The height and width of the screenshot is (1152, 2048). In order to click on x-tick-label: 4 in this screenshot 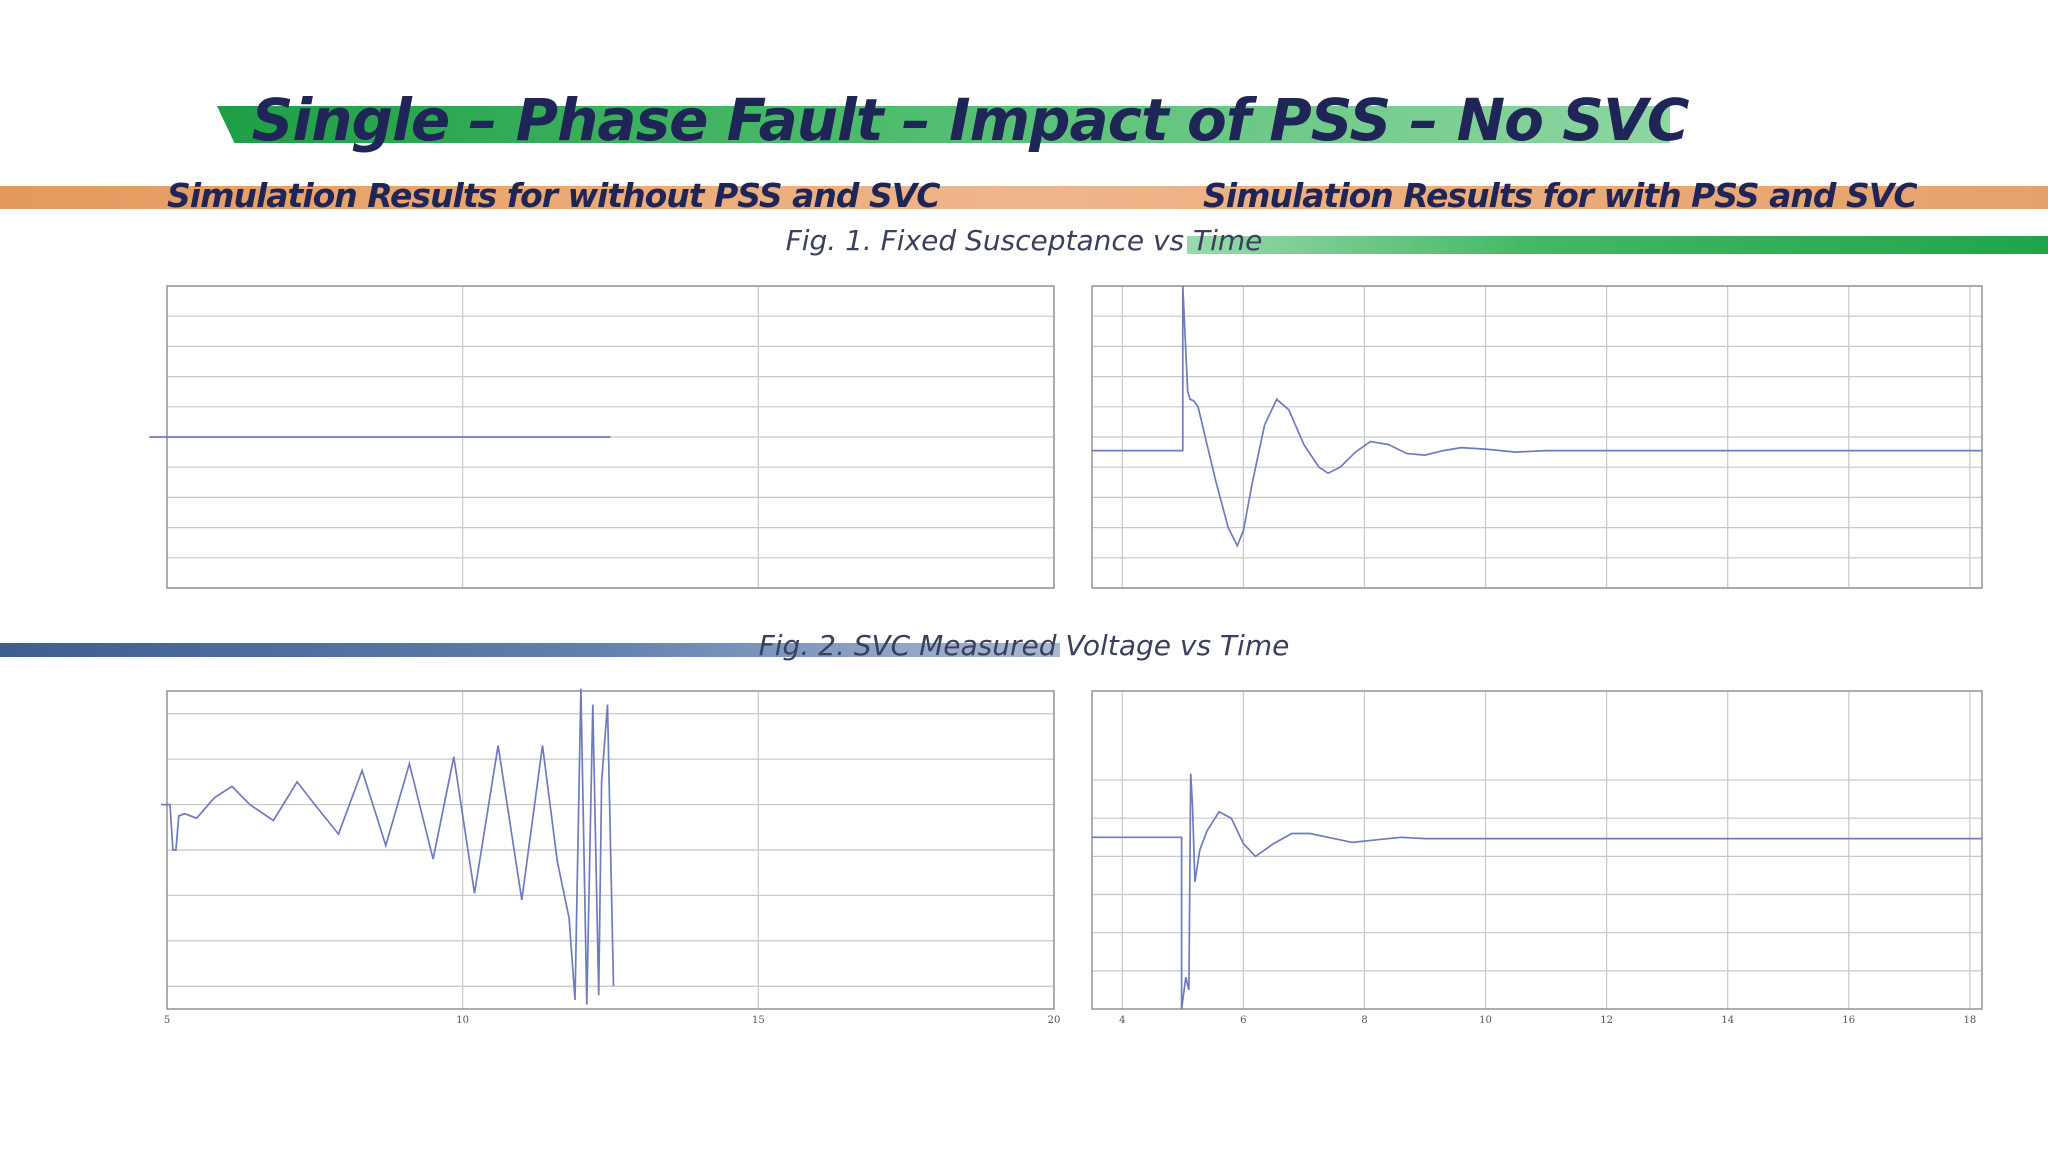, I will do `click(1122, 1020)`.